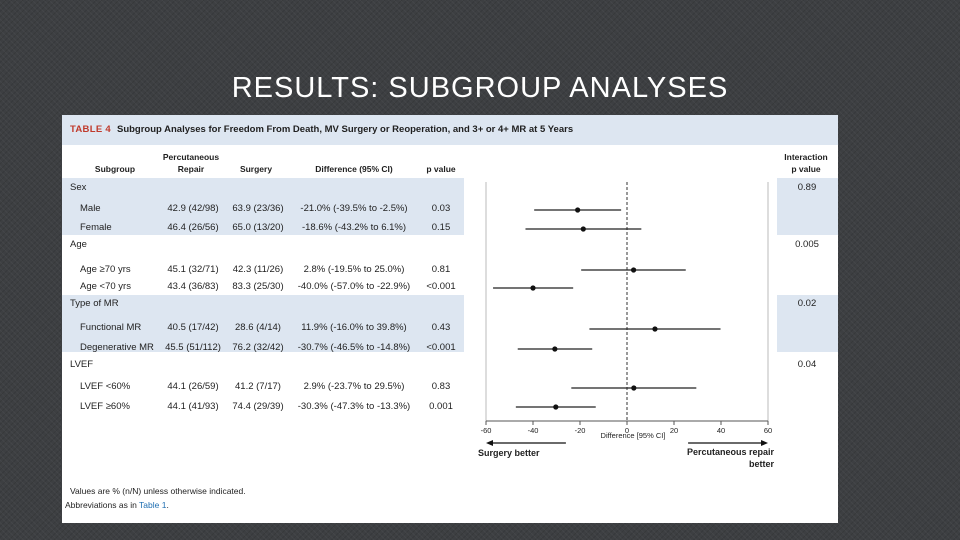  I want to click on group-sex: Sex, so click(78, 187).